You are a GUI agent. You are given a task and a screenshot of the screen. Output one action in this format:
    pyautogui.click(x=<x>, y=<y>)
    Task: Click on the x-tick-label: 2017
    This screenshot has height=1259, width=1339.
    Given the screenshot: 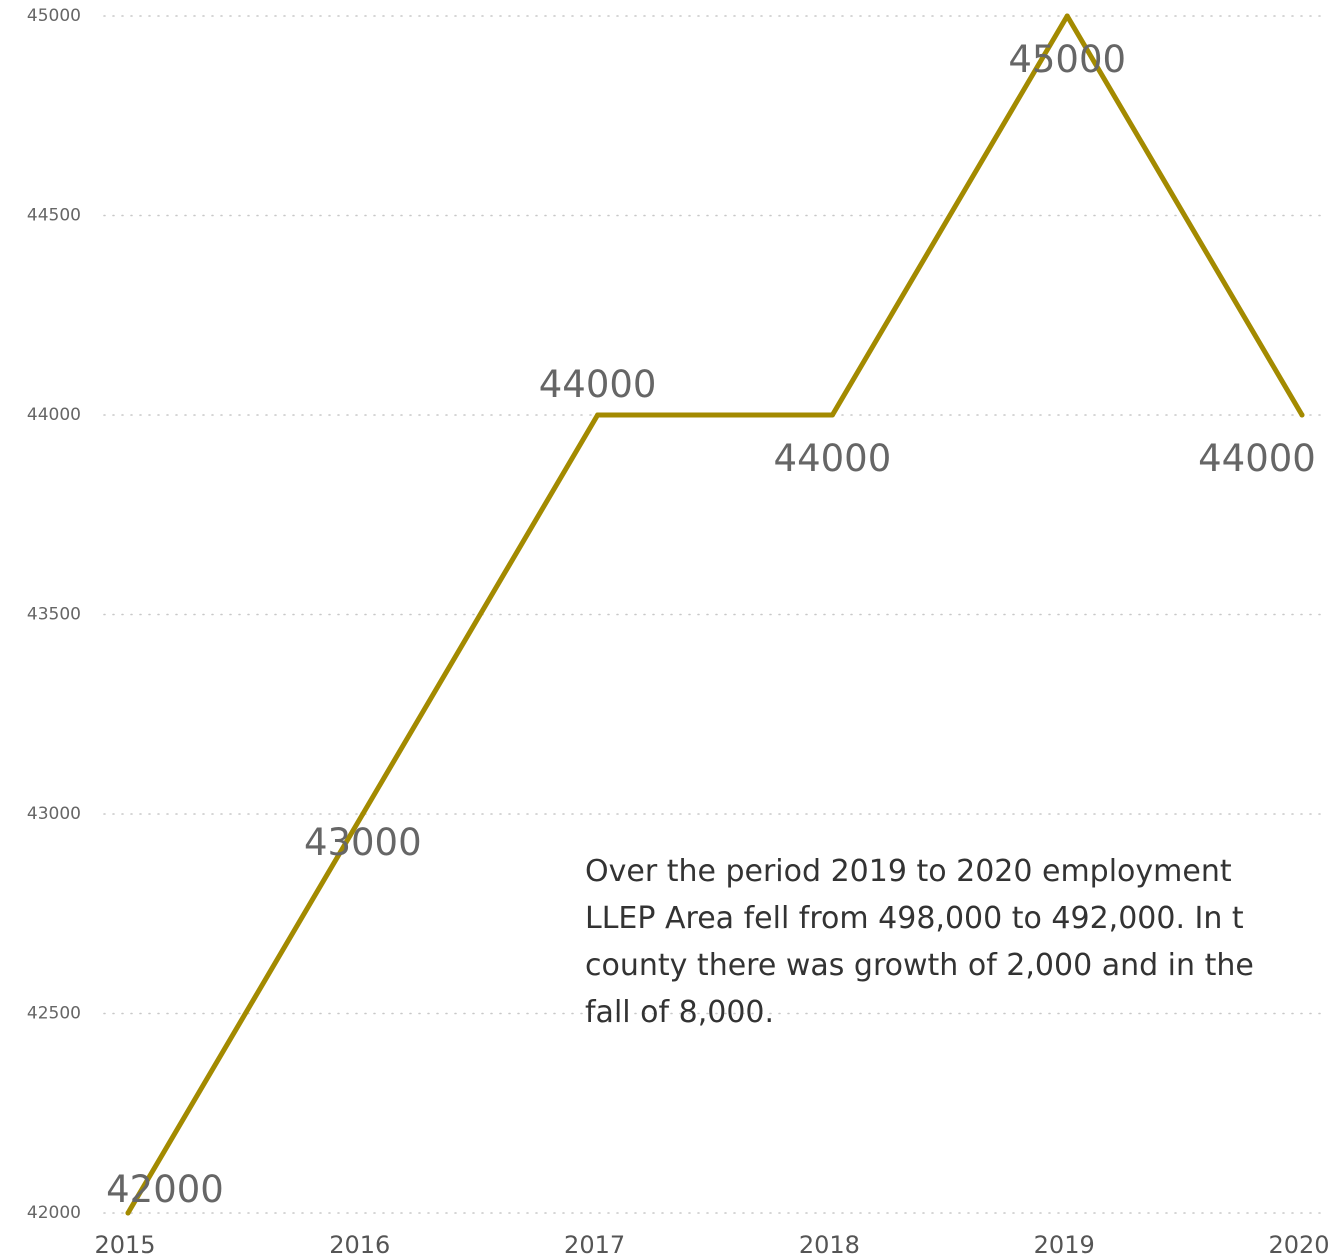 What is the action you would take?
    pyautogui.click(x=594, y=1245)
    